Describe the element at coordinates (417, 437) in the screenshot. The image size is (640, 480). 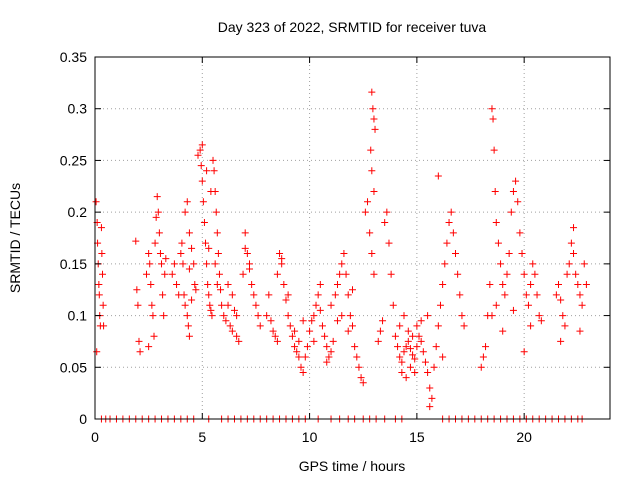
I see `x-tick-label: 15` at that location.